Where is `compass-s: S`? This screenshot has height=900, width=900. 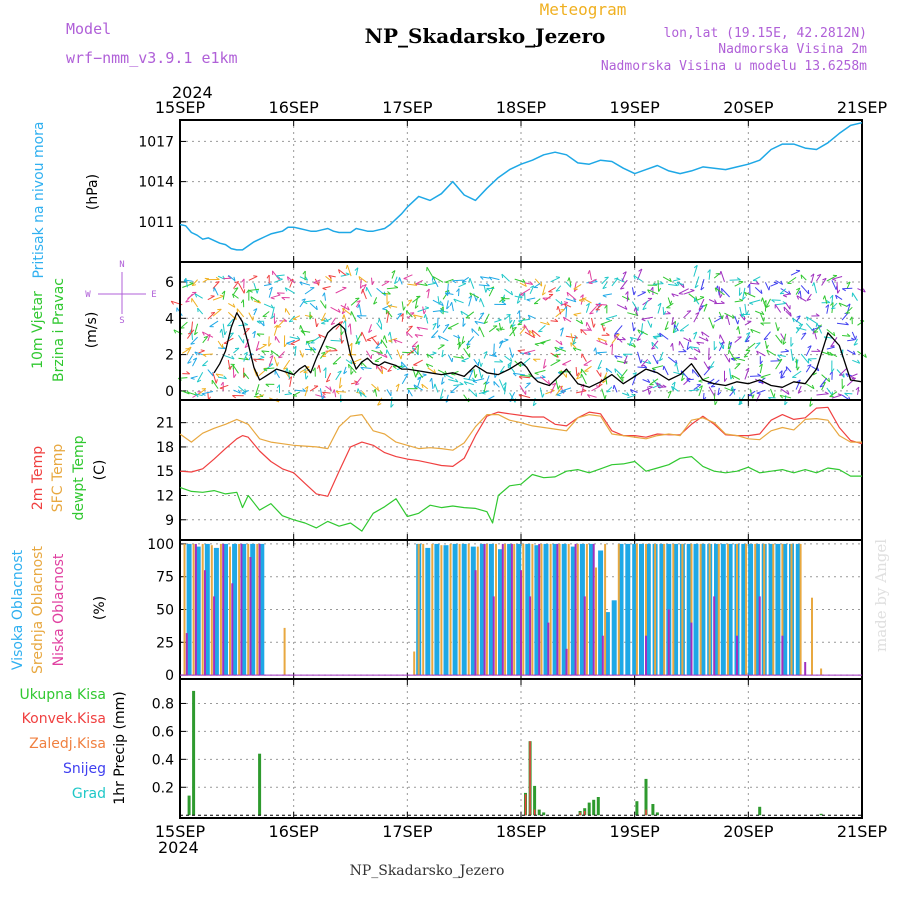
compass-s: S is located at coordinates (121, 321).